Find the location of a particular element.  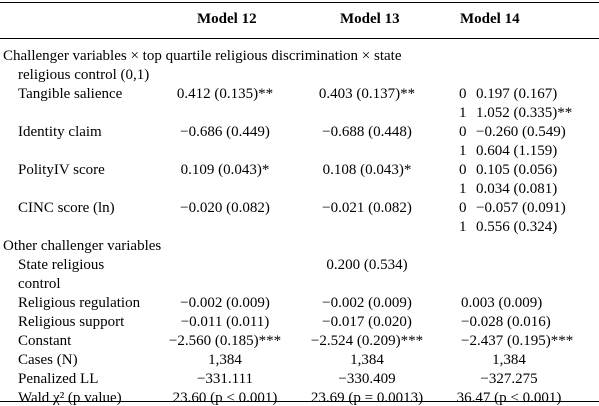

cell-model-13: 0.108 (0.043)* is located at coordinates (367, 170).